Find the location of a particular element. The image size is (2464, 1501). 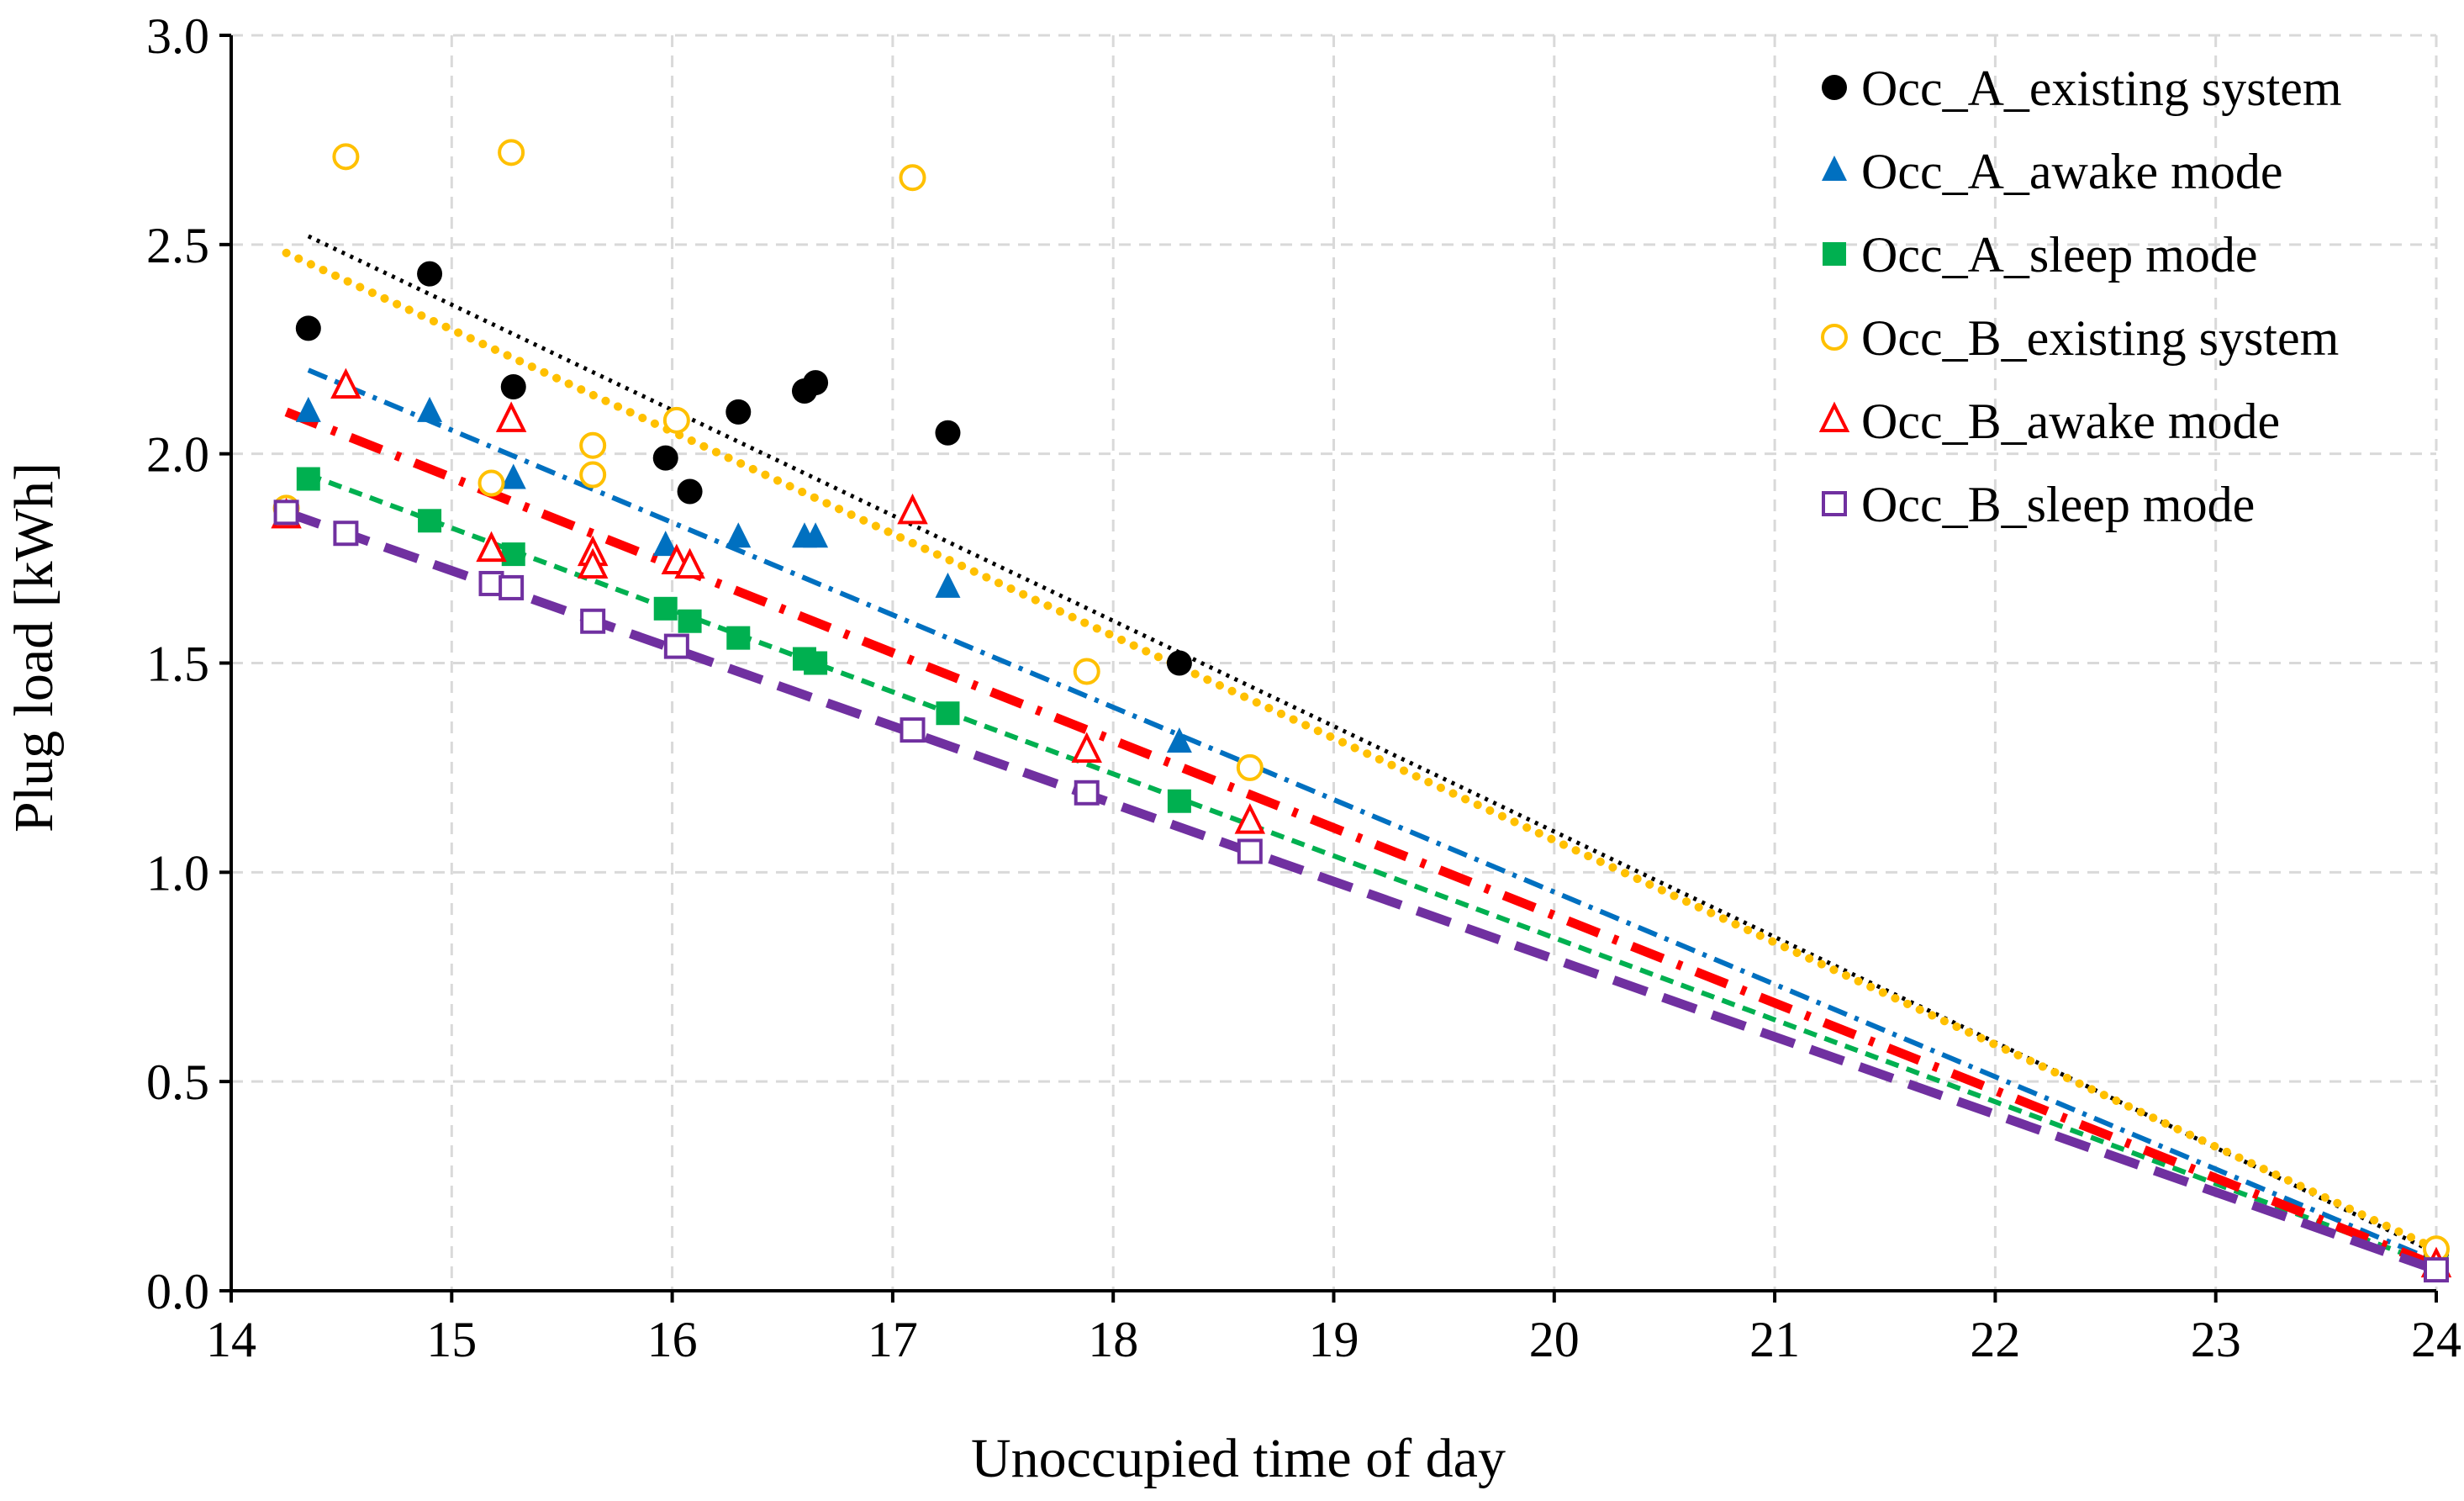

x-tick-label: 22 is located at coordinates (1995, 1339).